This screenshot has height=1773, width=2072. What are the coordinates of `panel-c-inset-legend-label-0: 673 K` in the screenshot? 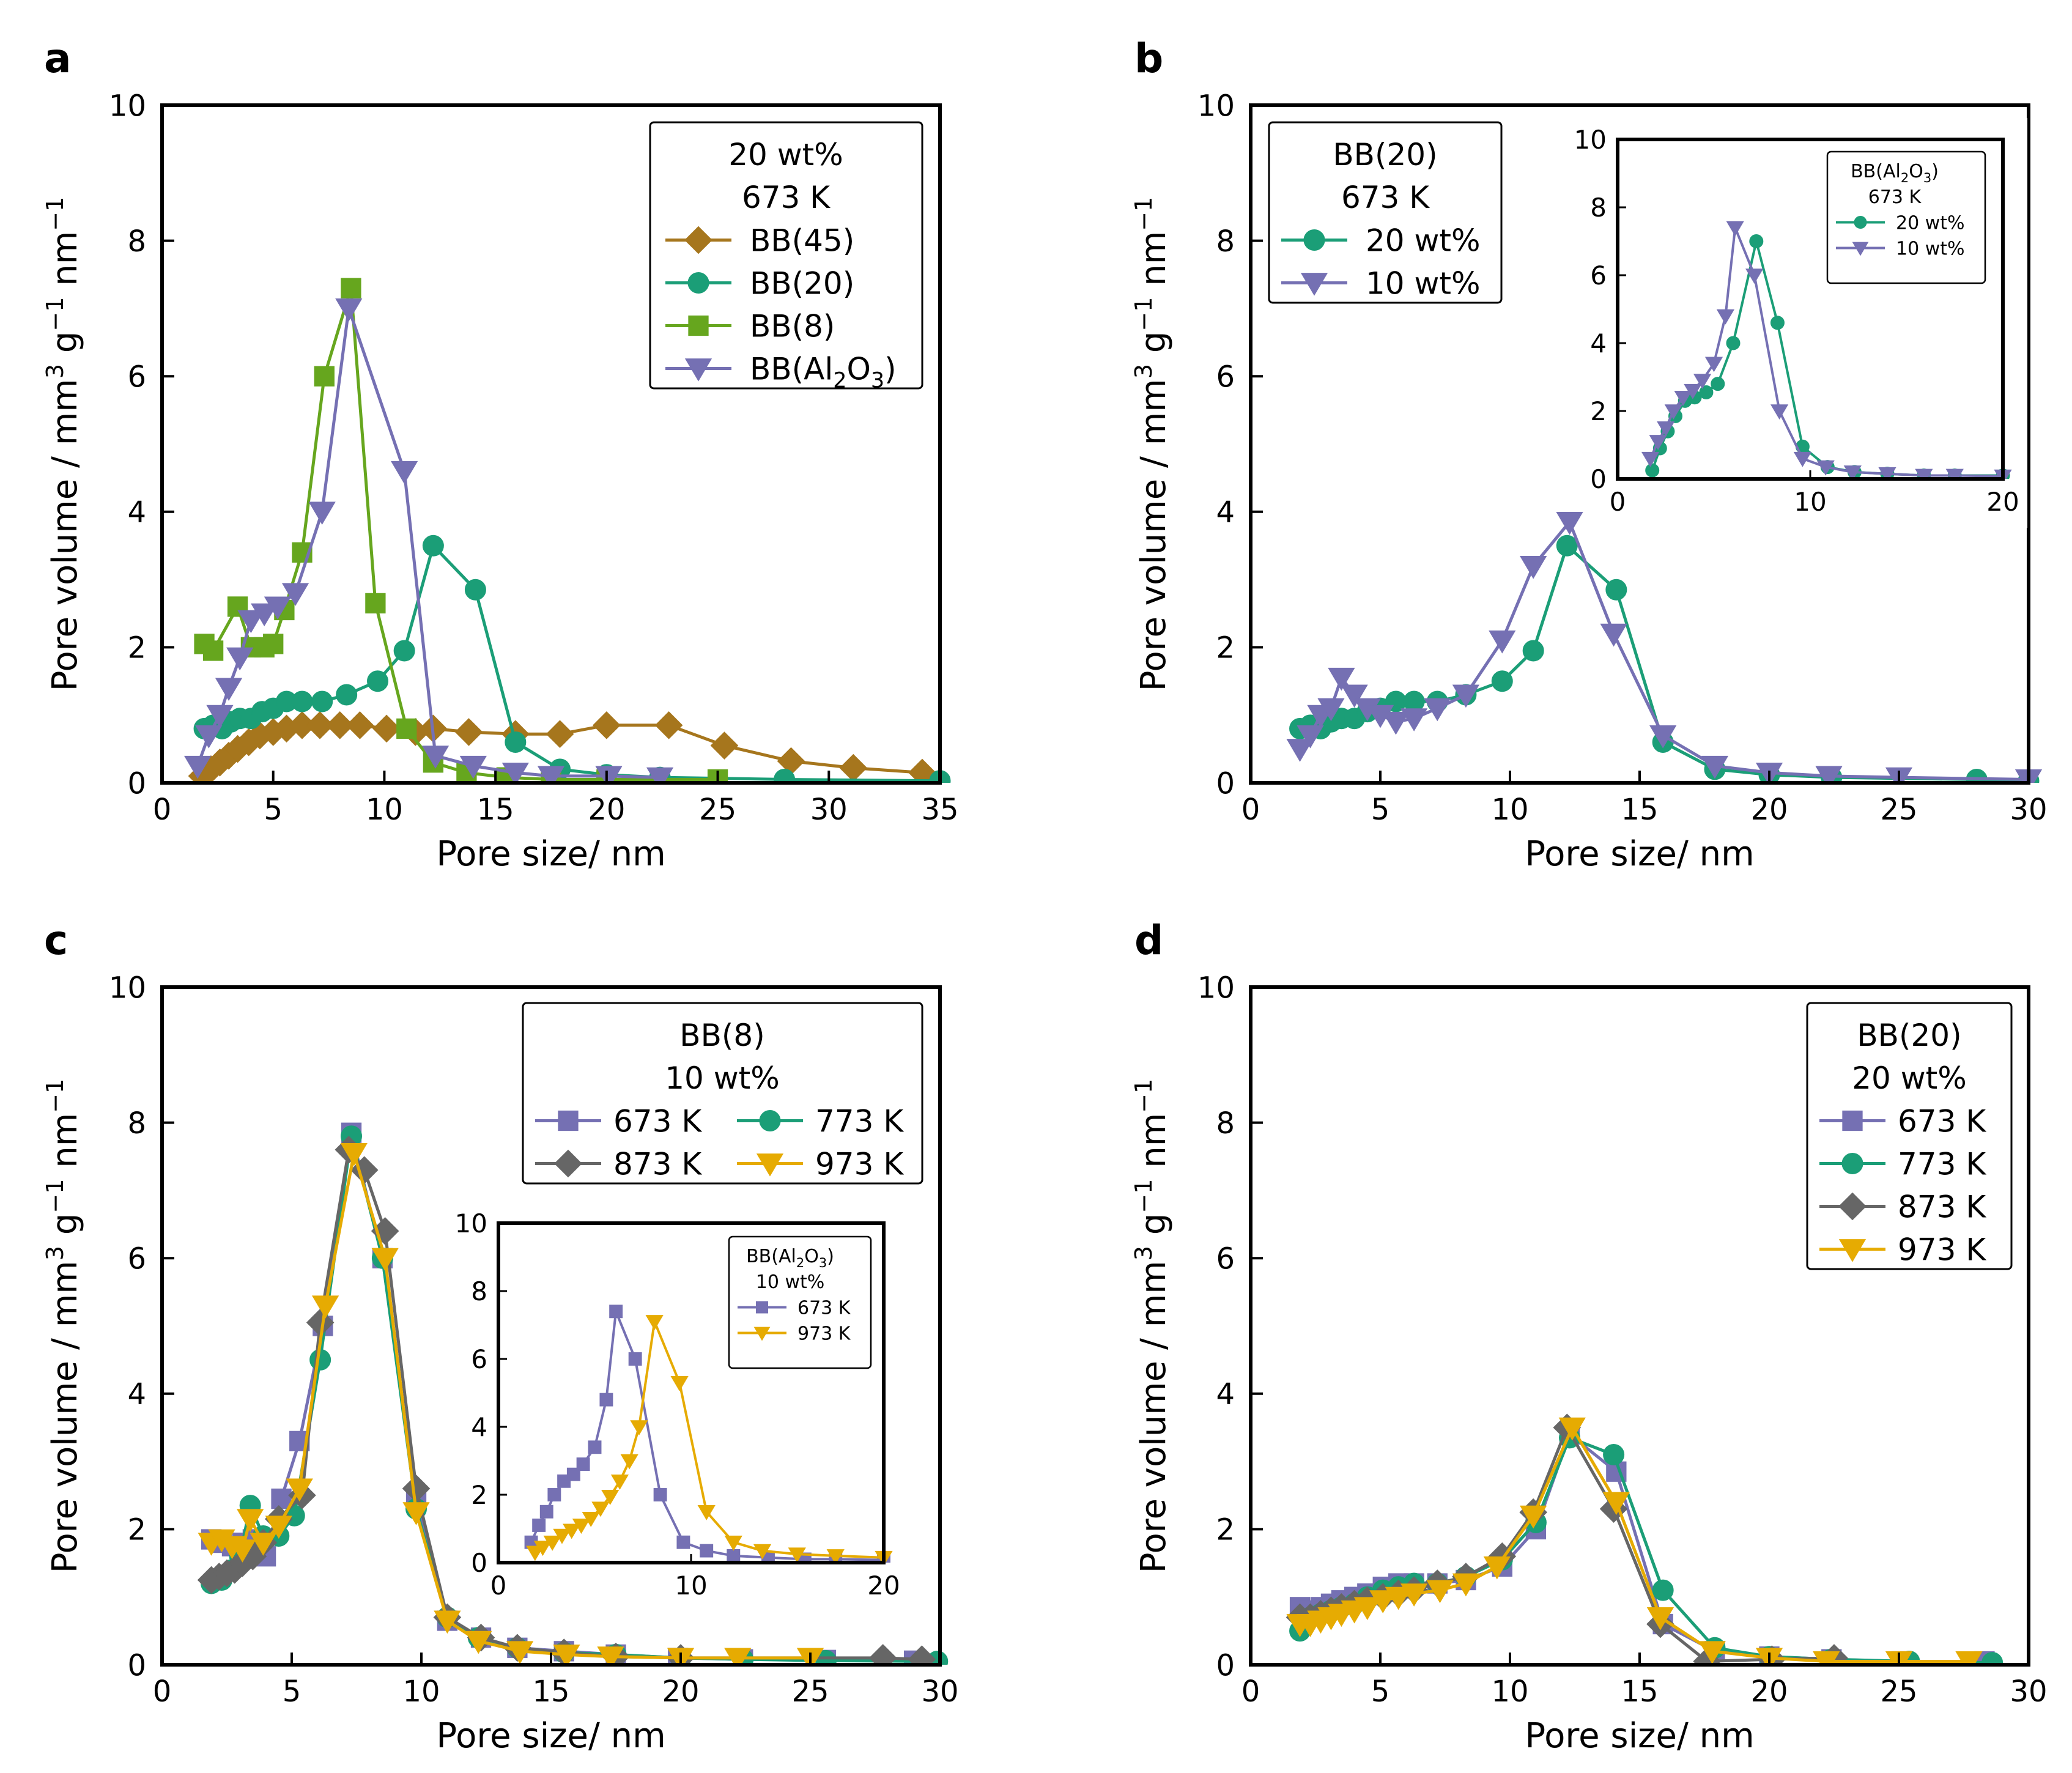 It's located at (824, 1308).